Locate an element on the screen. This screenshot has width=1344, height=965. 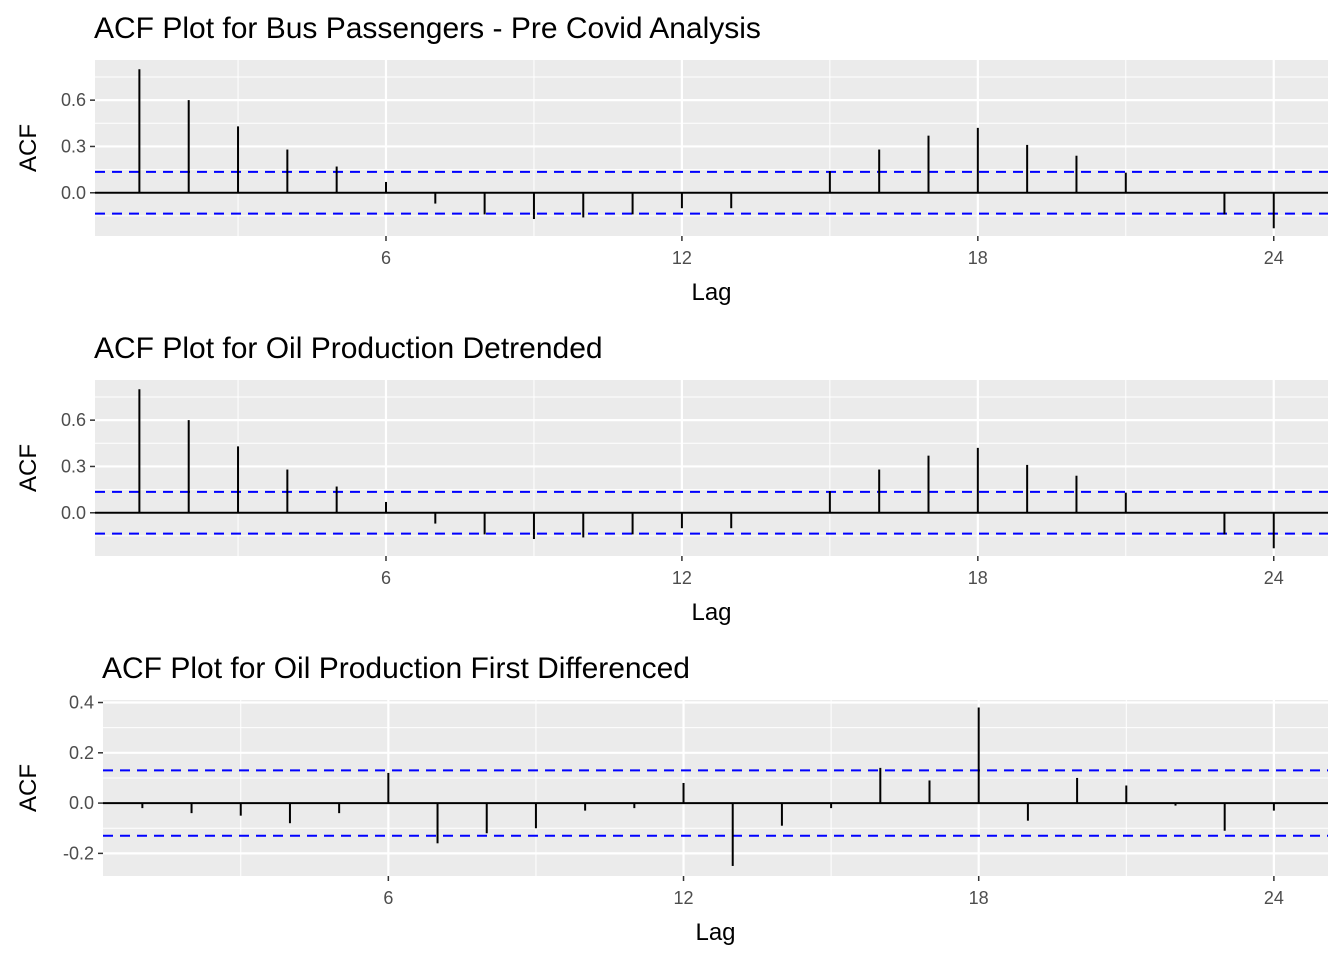
panel-2-confidence-bounds is located at coordinates (711, 512).